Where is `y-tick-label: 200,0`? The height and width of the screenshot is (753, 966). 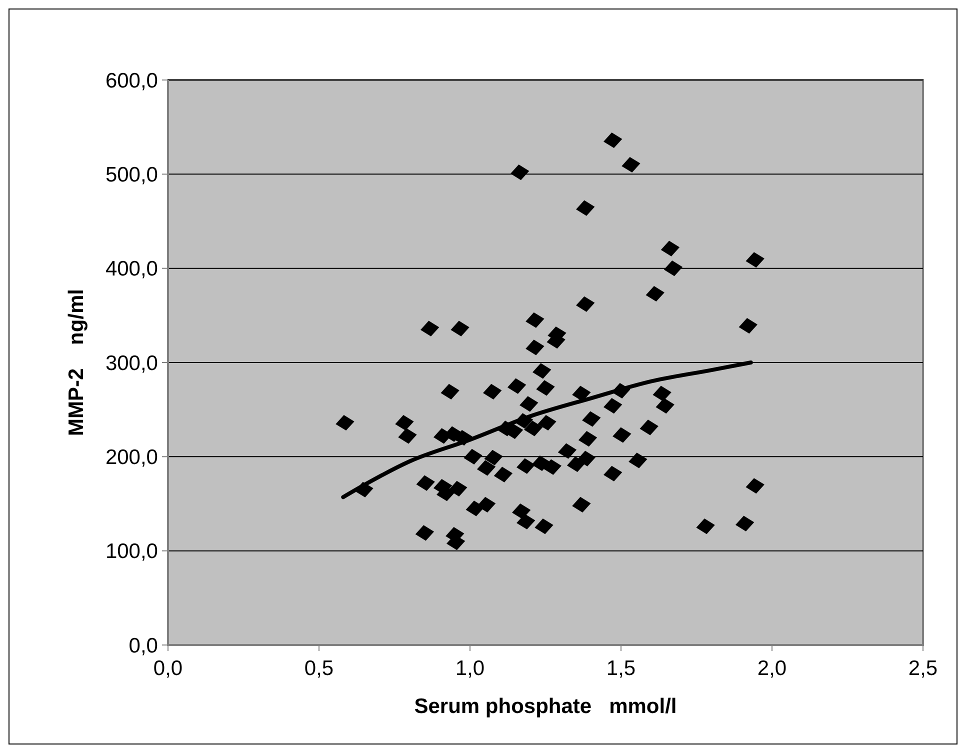 y-tick-label: 200,0 is located at coordinates (131, 458).